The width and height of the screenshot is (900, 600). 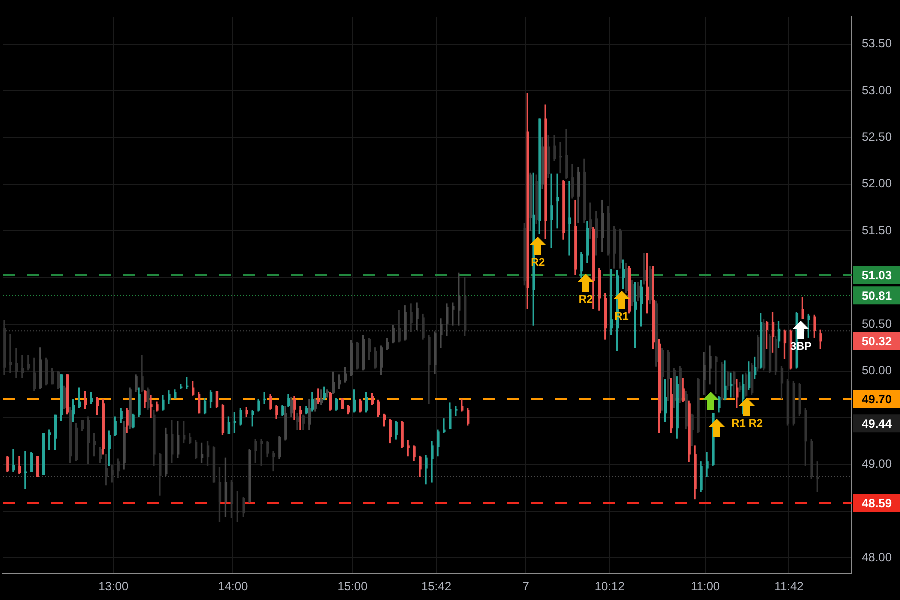 I want to click on y-tick-label: 49.00, so click(x=877, y=464).